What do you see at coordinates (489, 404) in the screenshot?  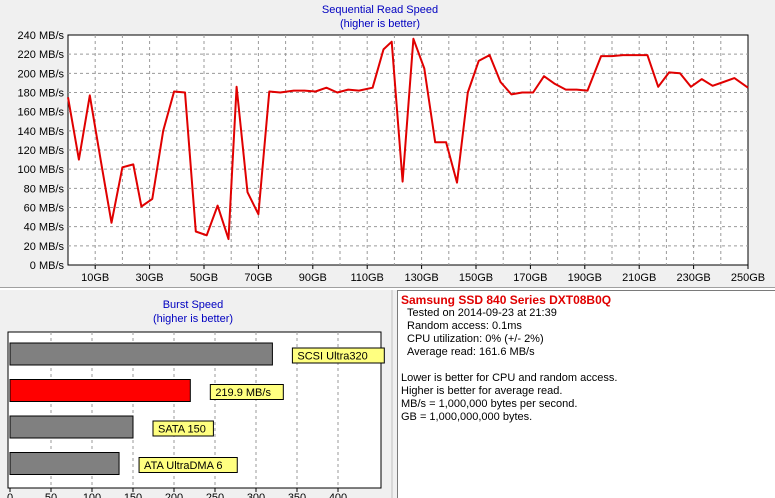 I see `note-line: MB/s = 1,000,000 bytes per second.` at bounding box center [489, 404].